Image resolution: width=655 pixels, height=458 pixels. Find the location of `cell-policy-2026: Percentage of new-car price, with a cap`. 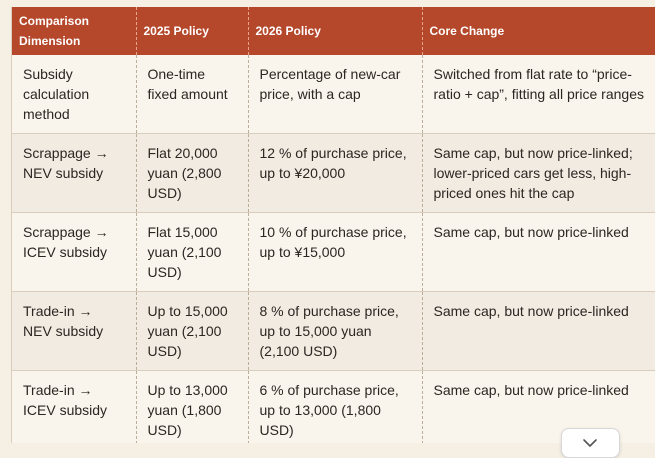

cell-policy-2026: Percentage of new-car price, with a cap is located at coordinates (335, 94).